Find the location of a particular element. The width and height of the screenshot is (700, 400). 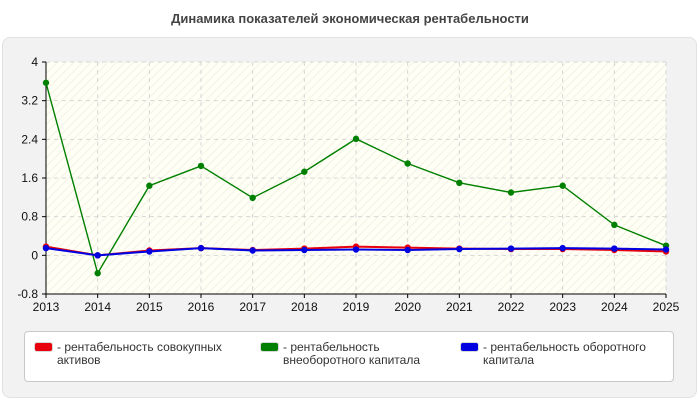

x-tick-label: 2019 is located at coordinates (356, 307).